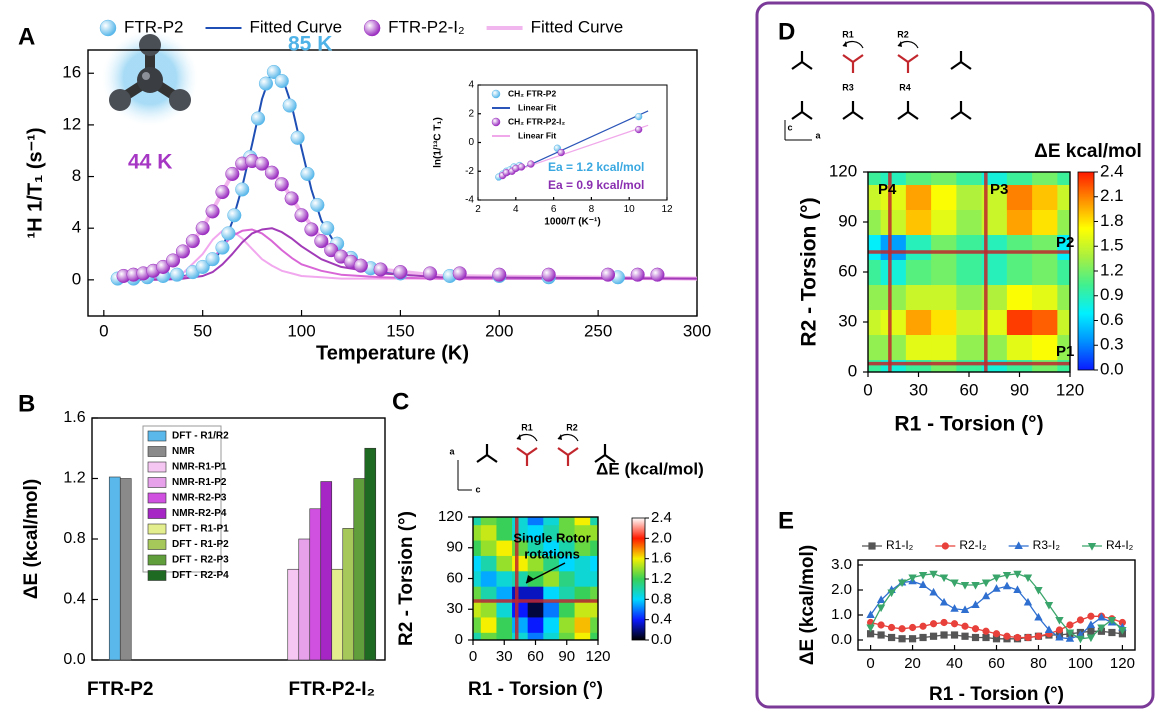  I want to click on legend-label: NMR-R2-P4, so click(199, 513).